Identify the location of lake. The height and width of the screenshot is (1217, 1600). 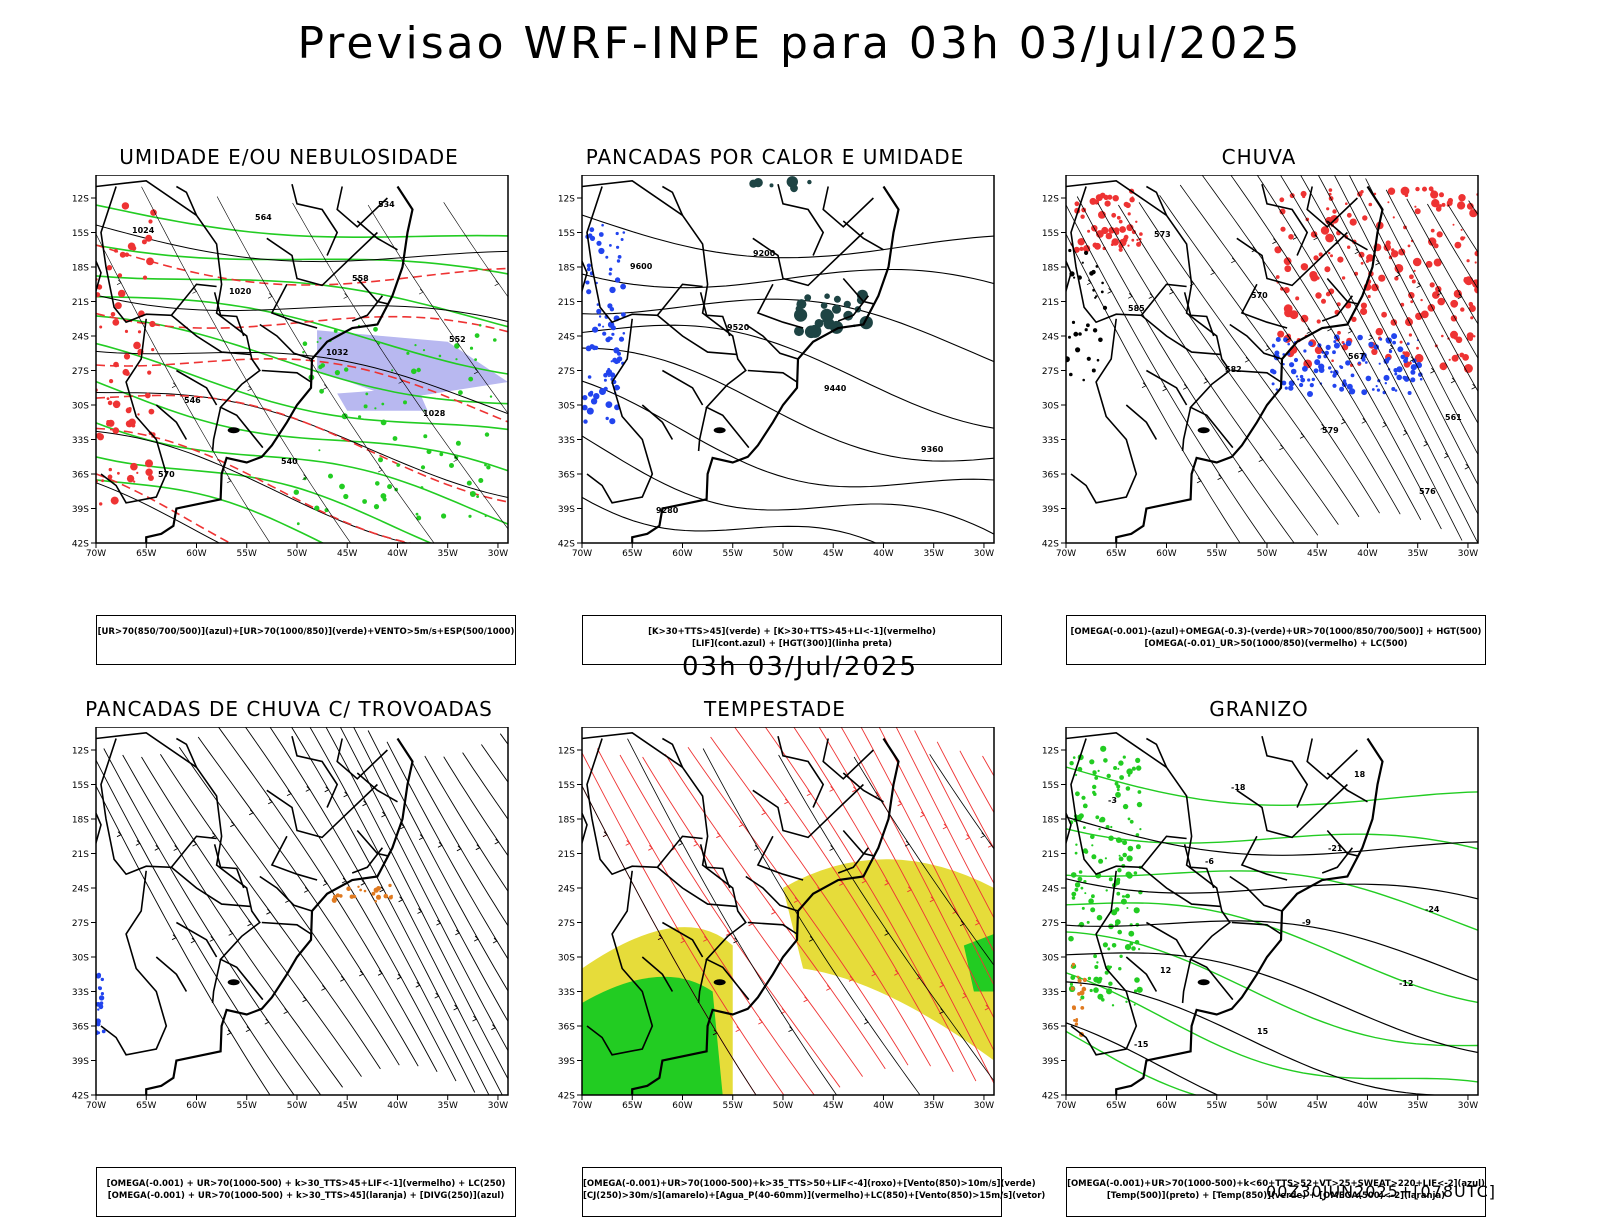
(233, 982).